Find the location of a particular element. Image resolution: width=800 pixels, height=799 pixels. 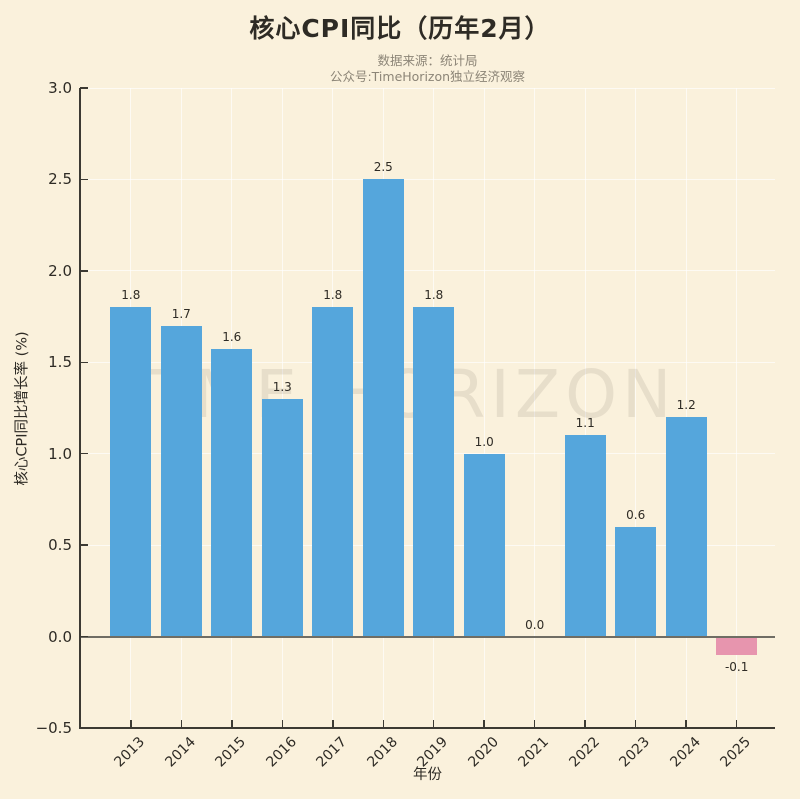

zero-line is located at coordinates (427, 636).